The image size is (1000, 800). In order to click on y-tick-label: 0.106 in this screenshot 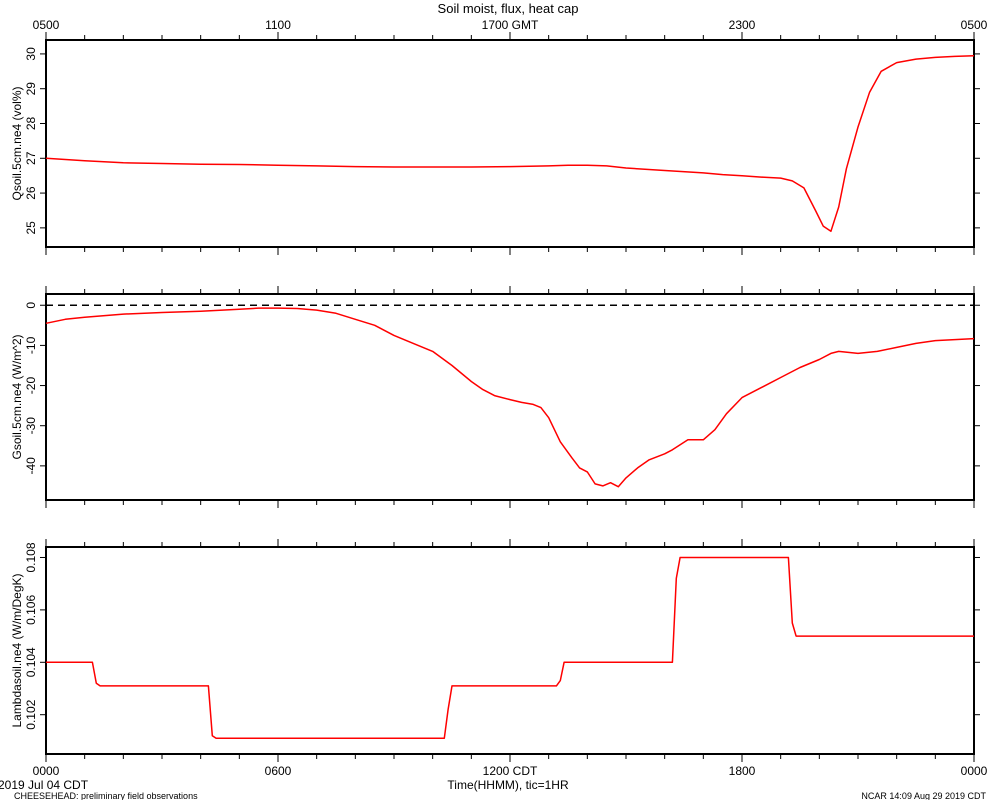, I will do `click(31, 610)`.